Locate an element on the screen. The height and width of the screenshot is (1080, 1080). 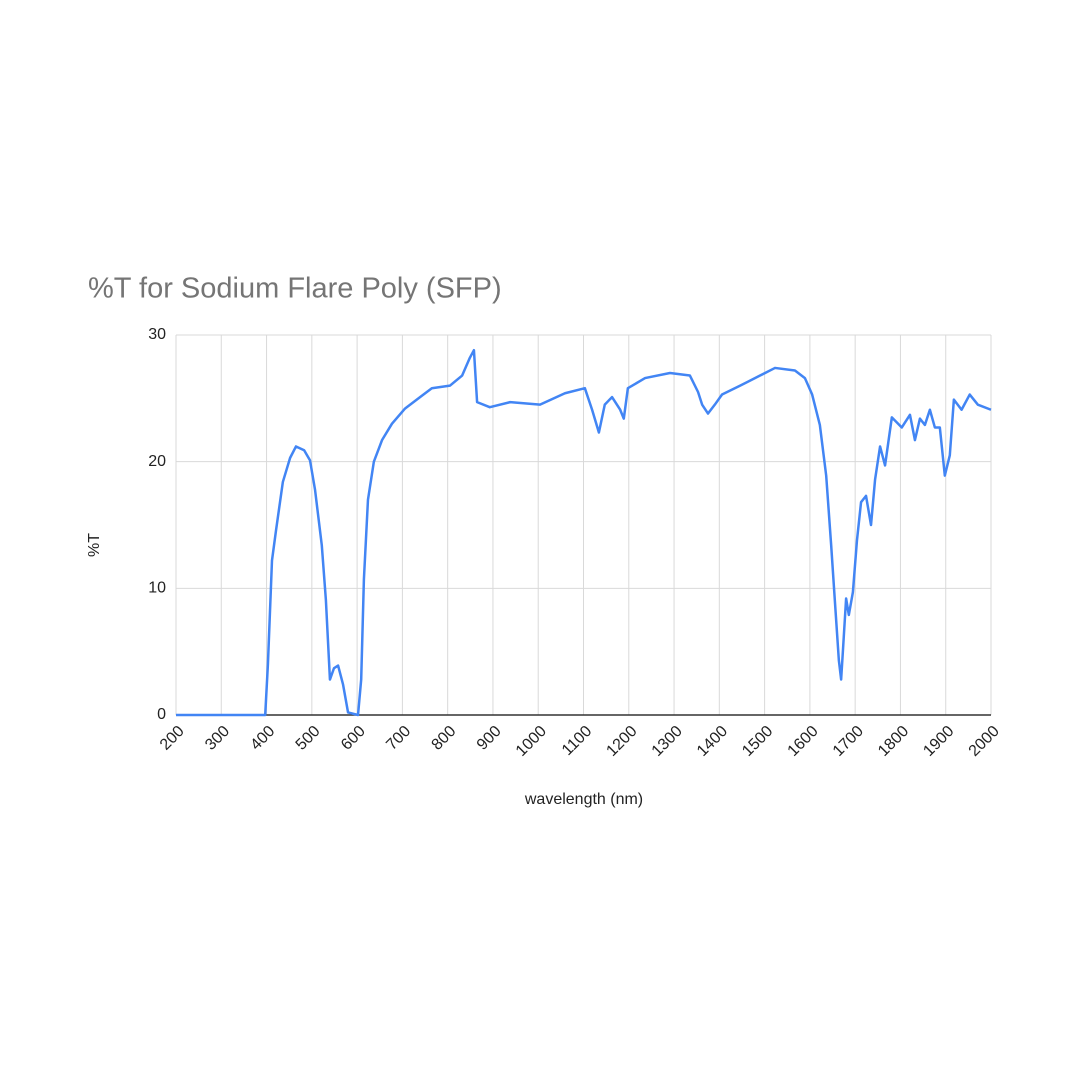
y-tick-label: 0 is located at coordinates (161, 714).